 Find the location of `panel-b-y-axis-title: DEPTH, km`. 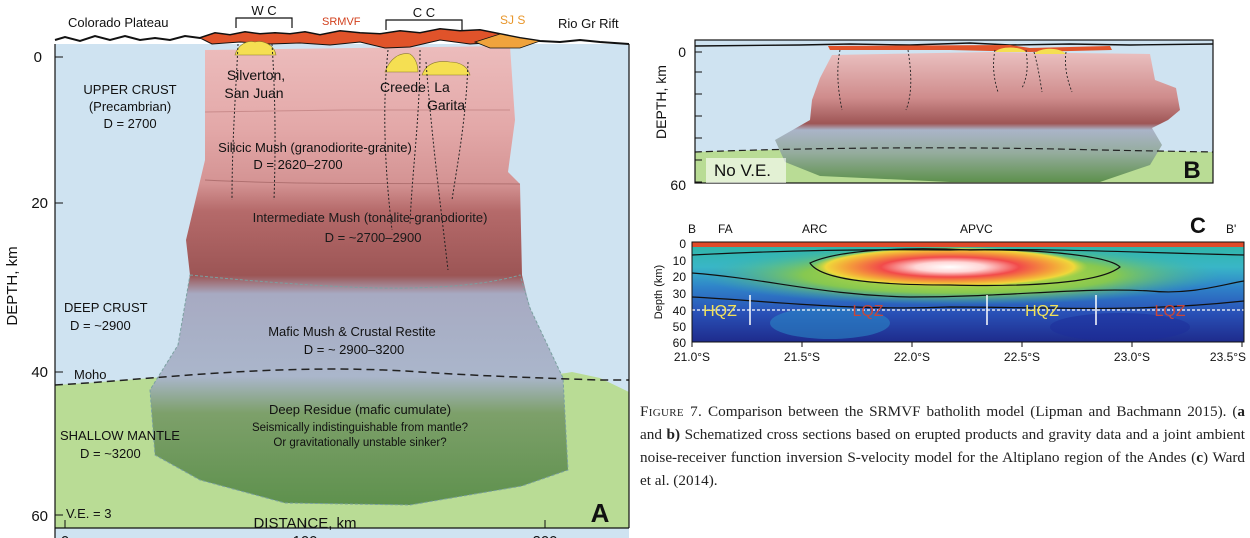

panel-b-y-axis-title: DEPTH, km is located at coordinates (661, 102).